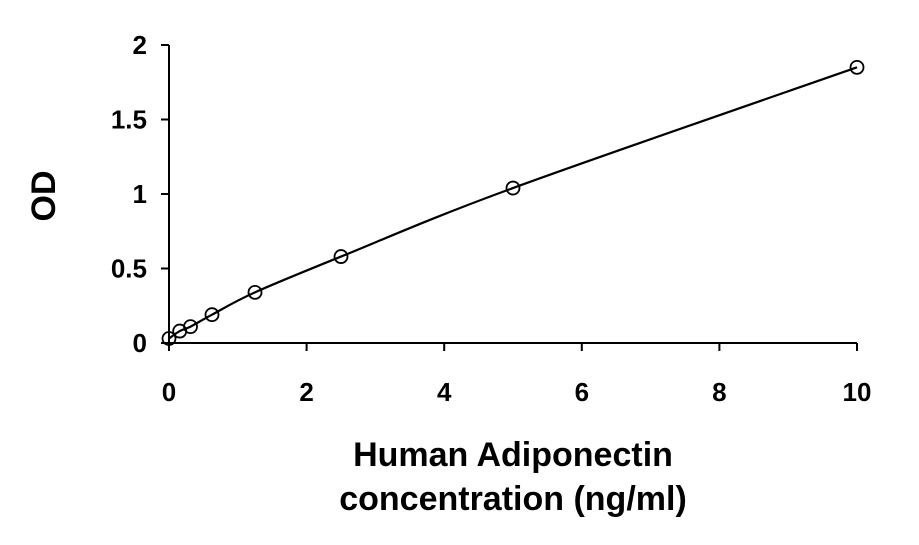  I want to click on y-axis-title: OD, so click(44, 196).